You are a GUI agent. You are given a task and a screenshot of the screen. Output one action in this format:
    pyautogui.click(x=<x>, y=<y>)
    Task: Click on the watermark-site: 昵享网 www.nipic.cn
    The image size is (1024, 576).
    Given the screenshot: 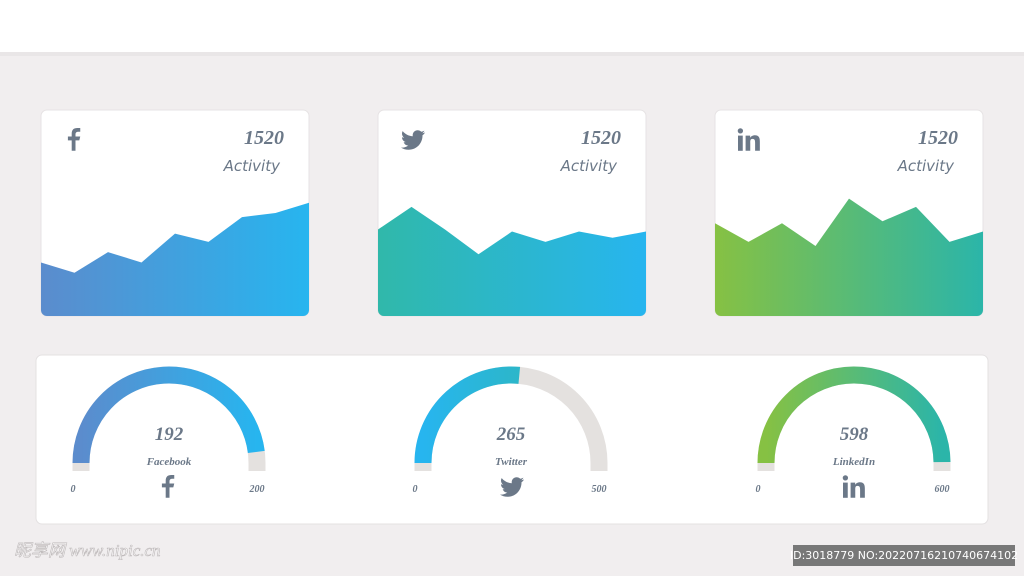 What is the action you would take?
    pyautogui.click(x=87, y=550)
    